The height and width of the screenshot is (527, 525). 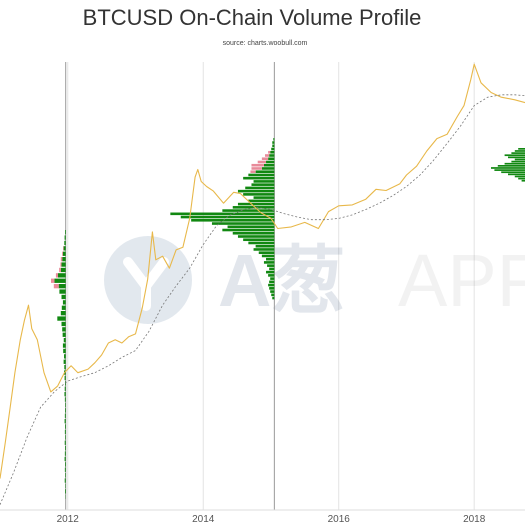 I want to click on x-tick-label: 2012, so click(x=68, y=519).